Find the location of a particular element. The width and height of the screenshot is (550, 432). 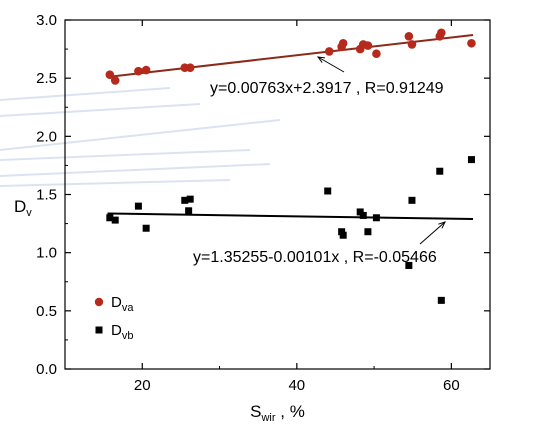

y-tick-label: 2.0 is located at coordinates (46, 136).